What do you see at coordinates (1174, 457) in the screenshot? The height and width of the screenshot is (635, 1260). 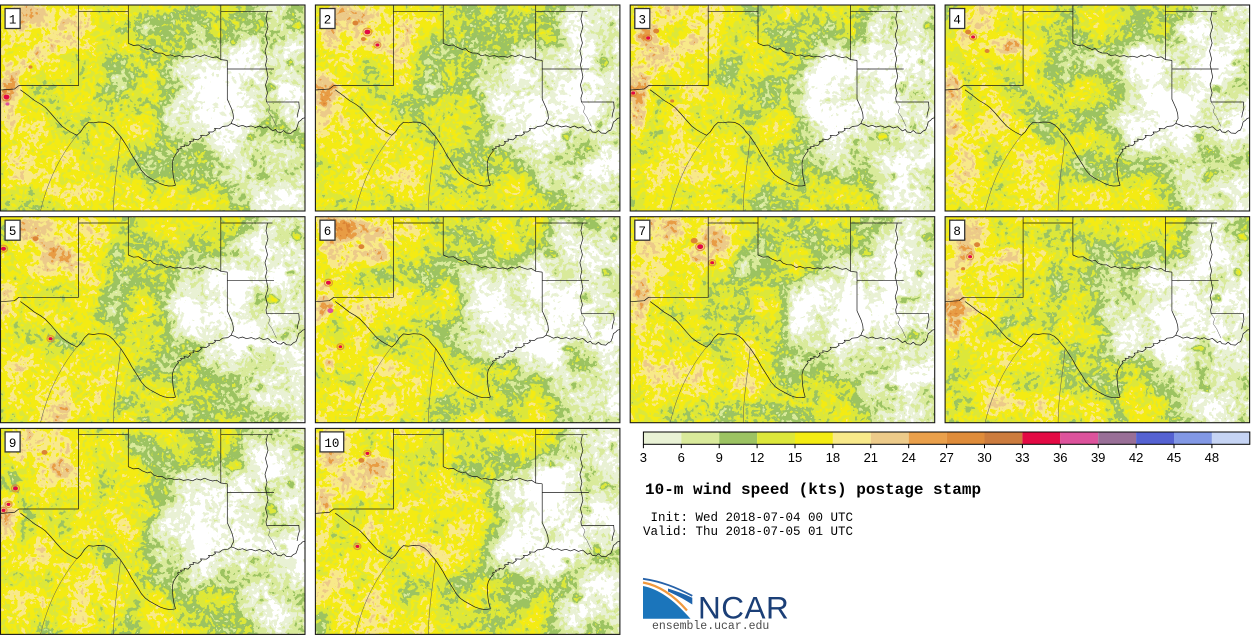 I see `svg-text: 45` at bounding box center [1174, 457].